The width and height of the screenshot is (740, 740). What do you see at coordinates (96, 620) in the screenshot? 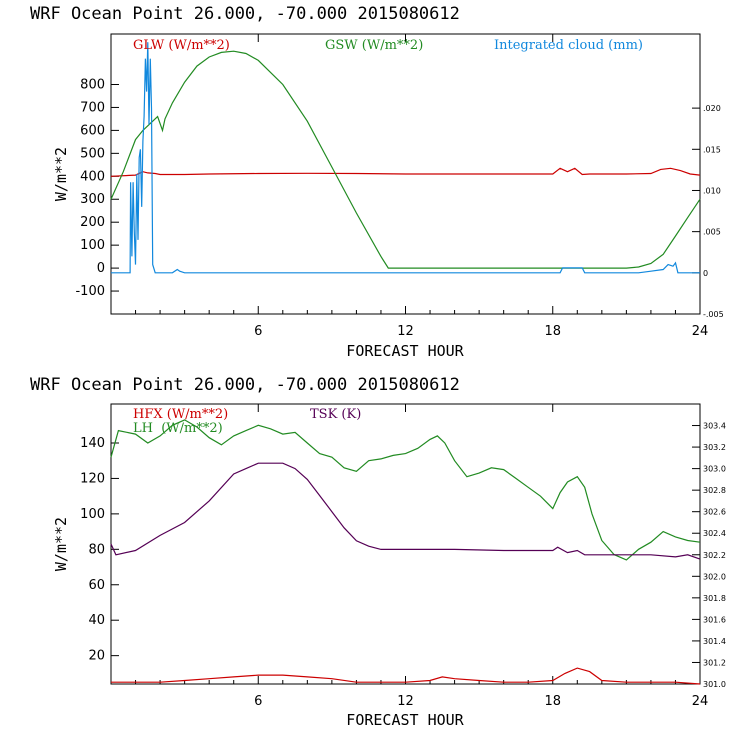
I see `y-tick-label: 40` at bounding box center [96, 620].